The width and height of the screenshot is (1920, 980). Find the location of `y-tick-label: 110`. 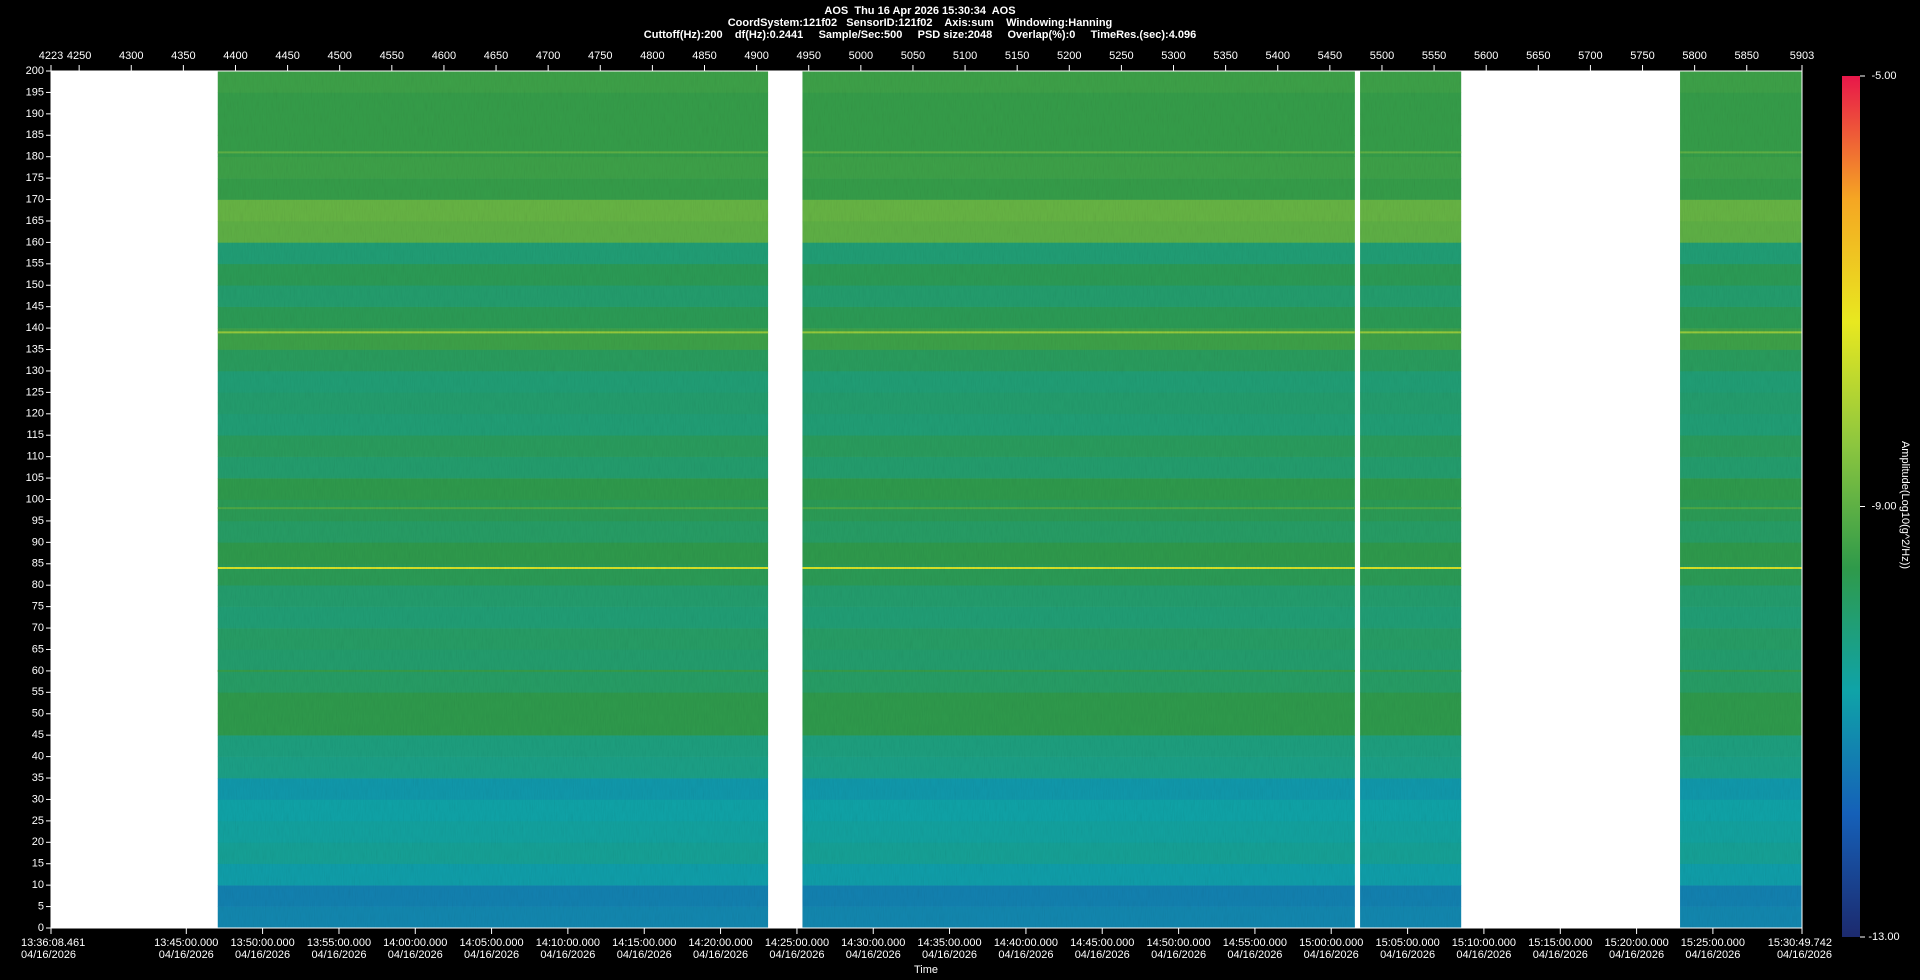

y-tick-label: 110 is located at coordinates (35, 457).